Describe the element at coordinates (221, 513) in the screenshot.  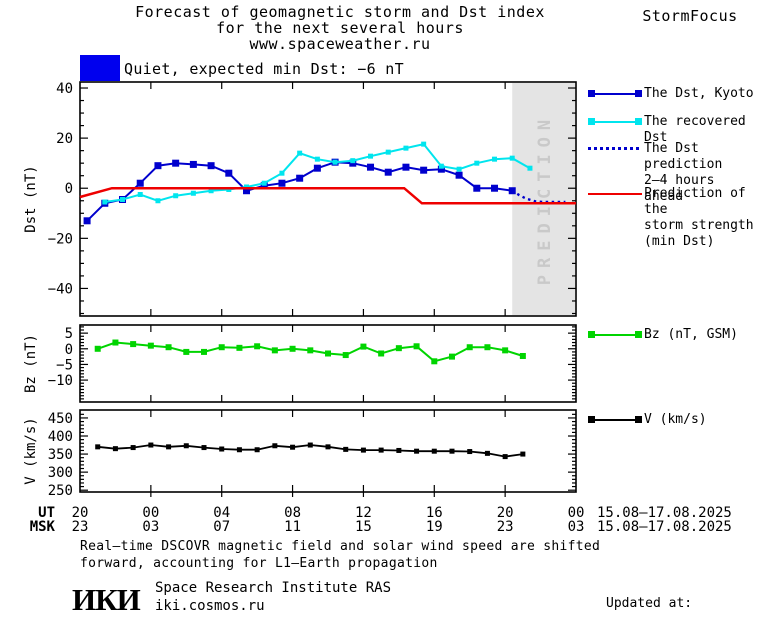
I see `ut-tick-label: 04` at that location.